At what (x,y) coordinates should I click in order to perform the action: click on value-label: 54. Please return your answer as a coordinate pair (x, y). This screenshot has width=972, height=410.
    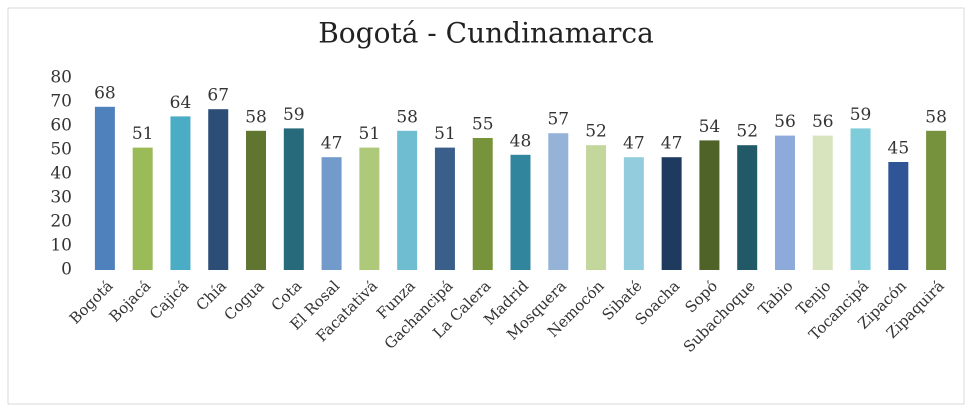
    Looking at the image, I should click on (710, 127).